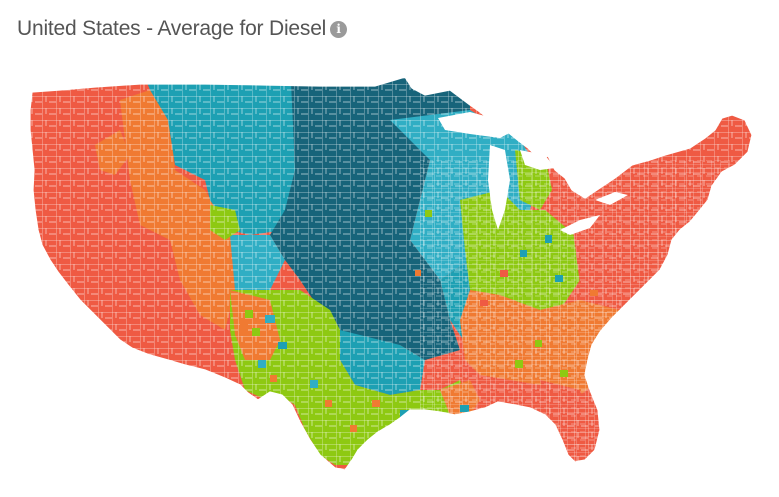  I want to click on page-header: United States - Average for Diesel i, so click(182, 29).